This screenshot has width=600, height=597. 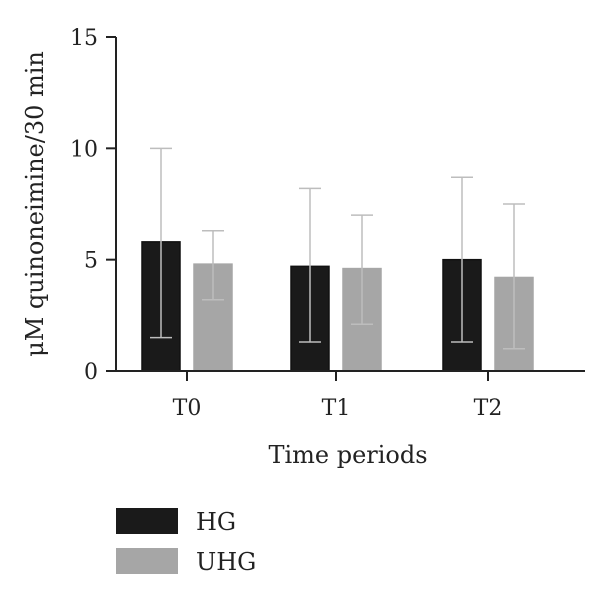 I want to click on bars-layer, so click(x=337, y=306).